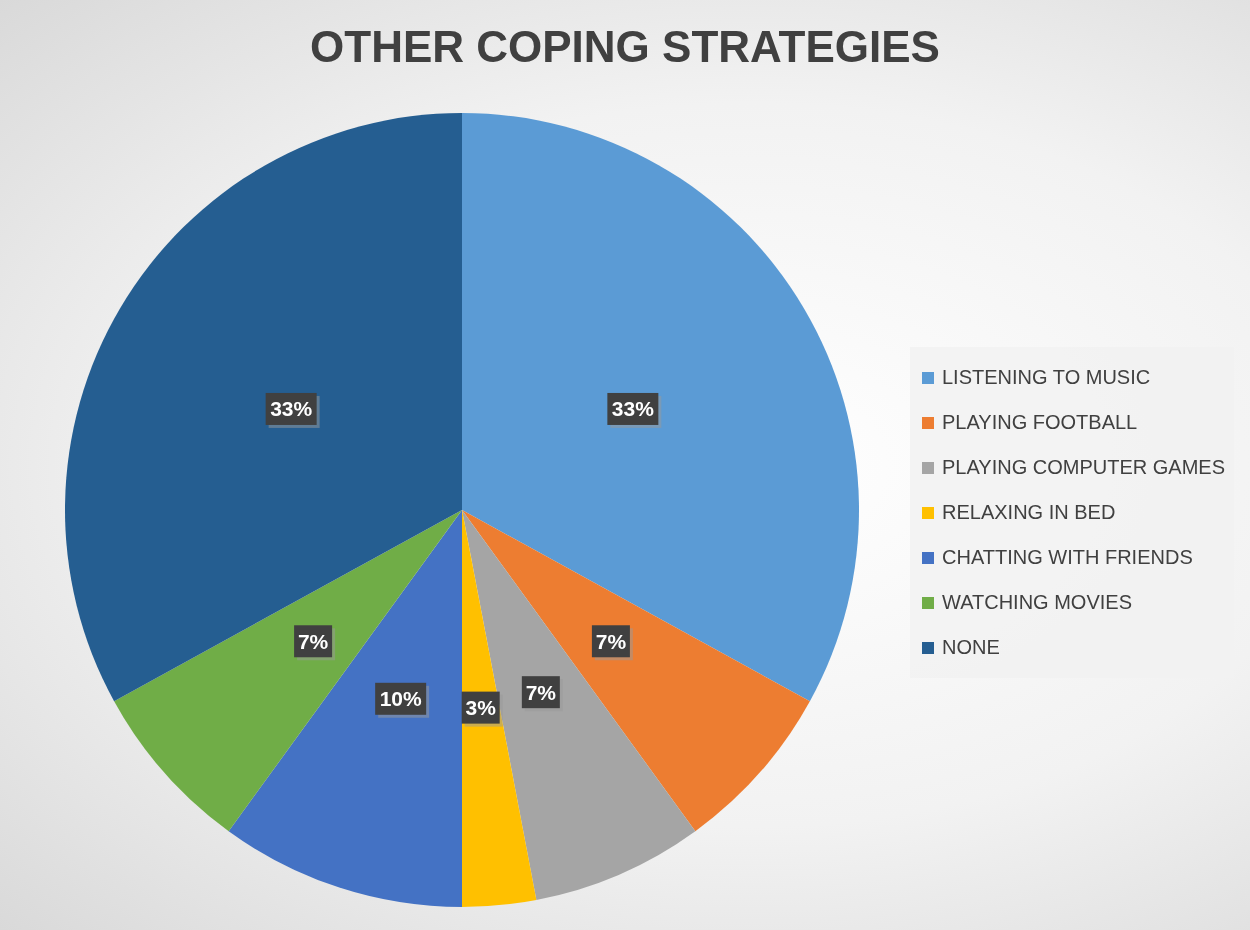 The height and width of the screenshot is (930, 1250). What do you see at coordinates (1067, 557) in the screenshot?
I see `legend-label: CHATTING WITH FRIENDS` at bounding box center [1067, 557].